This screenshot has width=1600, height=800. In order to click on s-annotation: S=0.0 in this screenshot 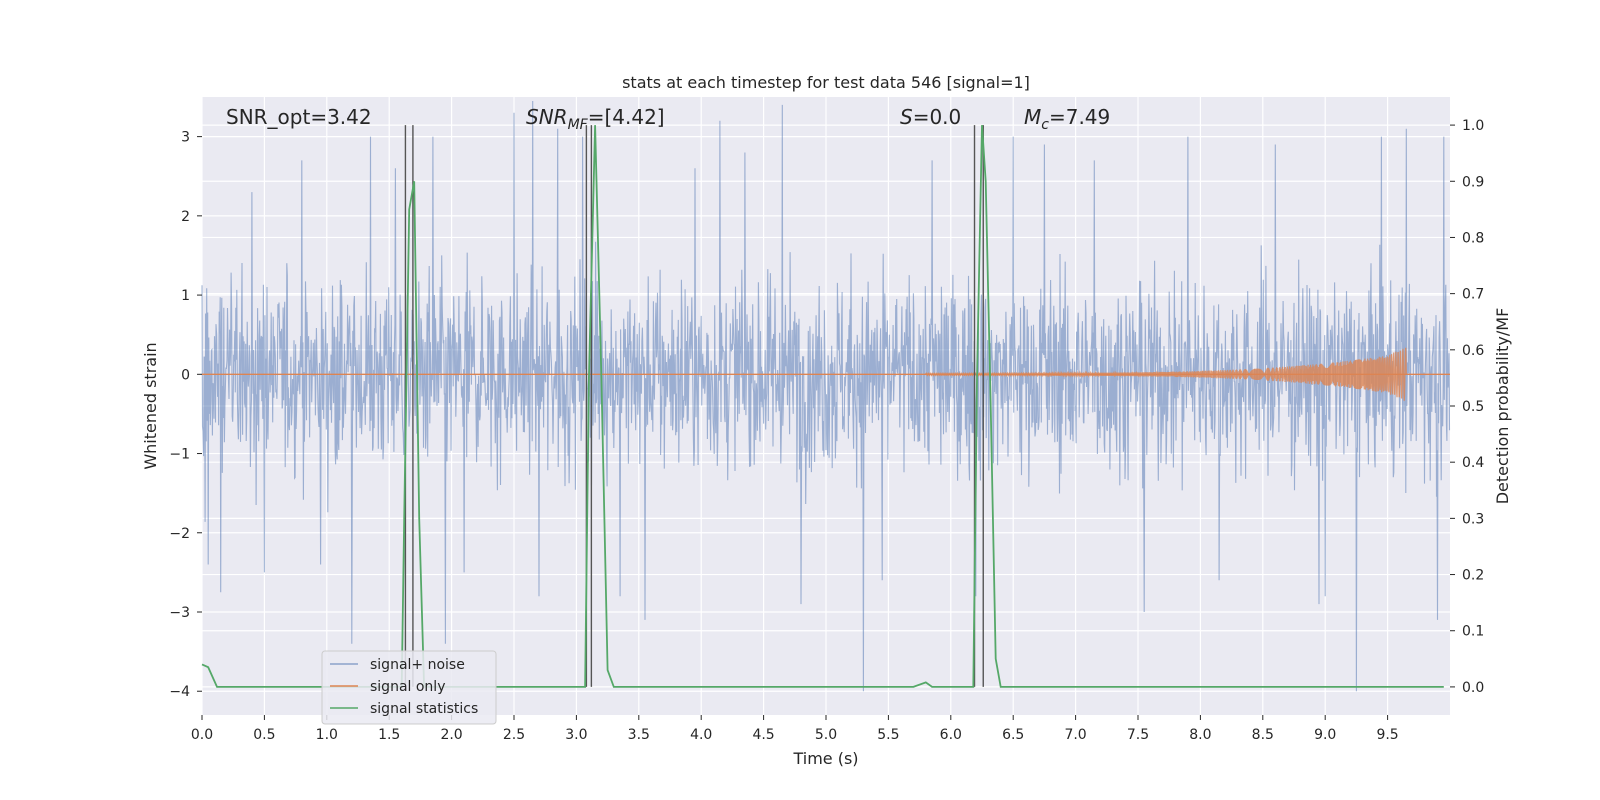, I will do `click(930, 117)`.